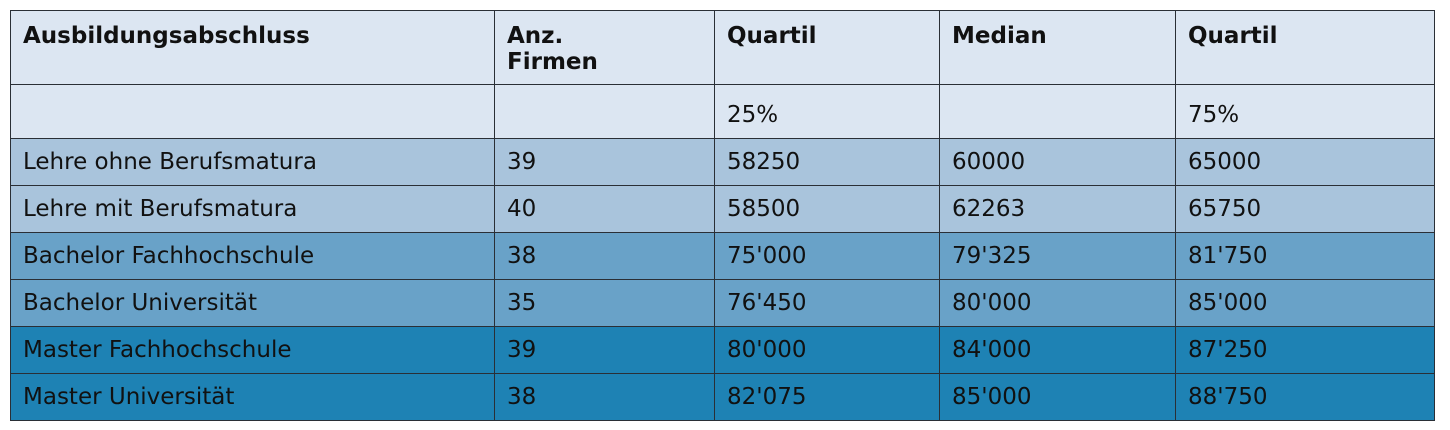  I want to click on subheader-row: 25% 75%, so click(722, 111).